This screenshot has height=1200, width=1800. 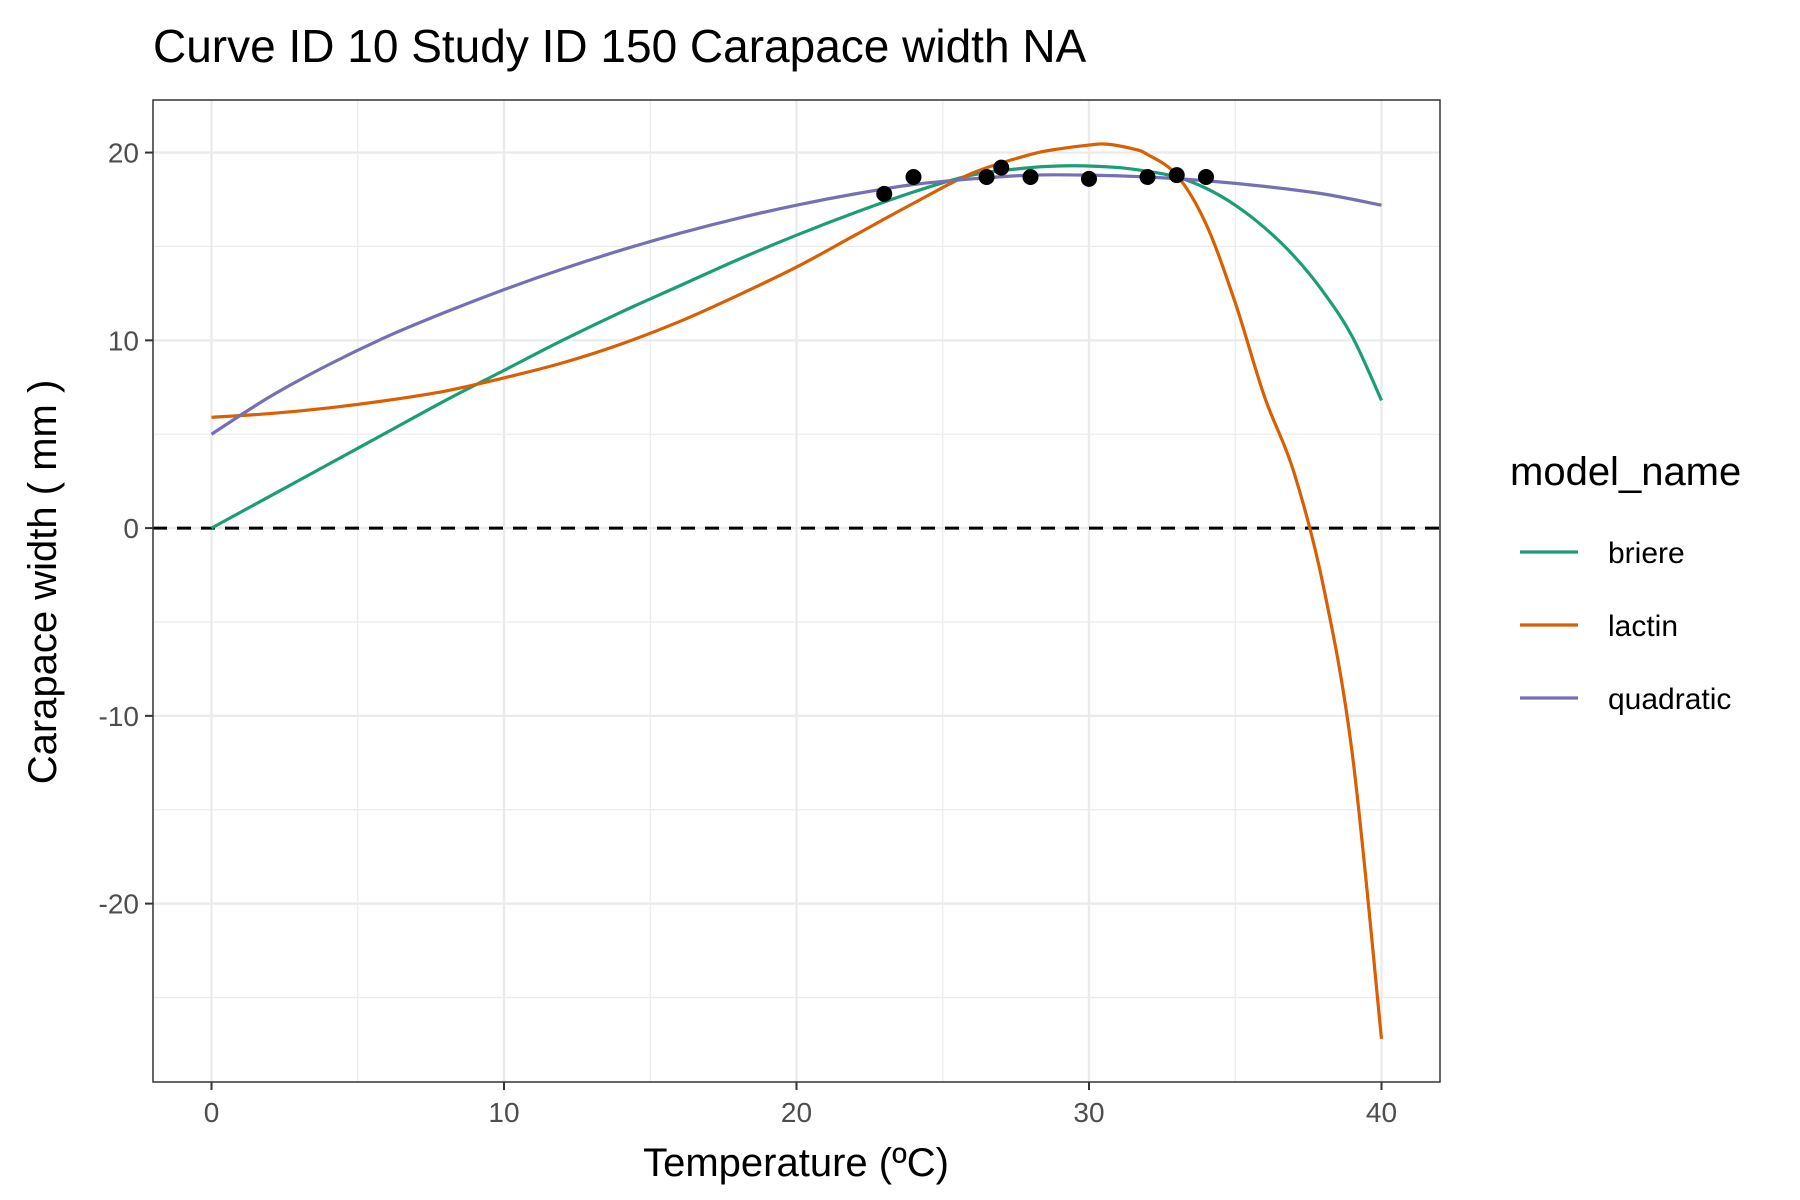 What do you see at coordinates (212, 1112) in the screenshot?
I see `x-tick-label: 0` at bounding box center [212, 1112].